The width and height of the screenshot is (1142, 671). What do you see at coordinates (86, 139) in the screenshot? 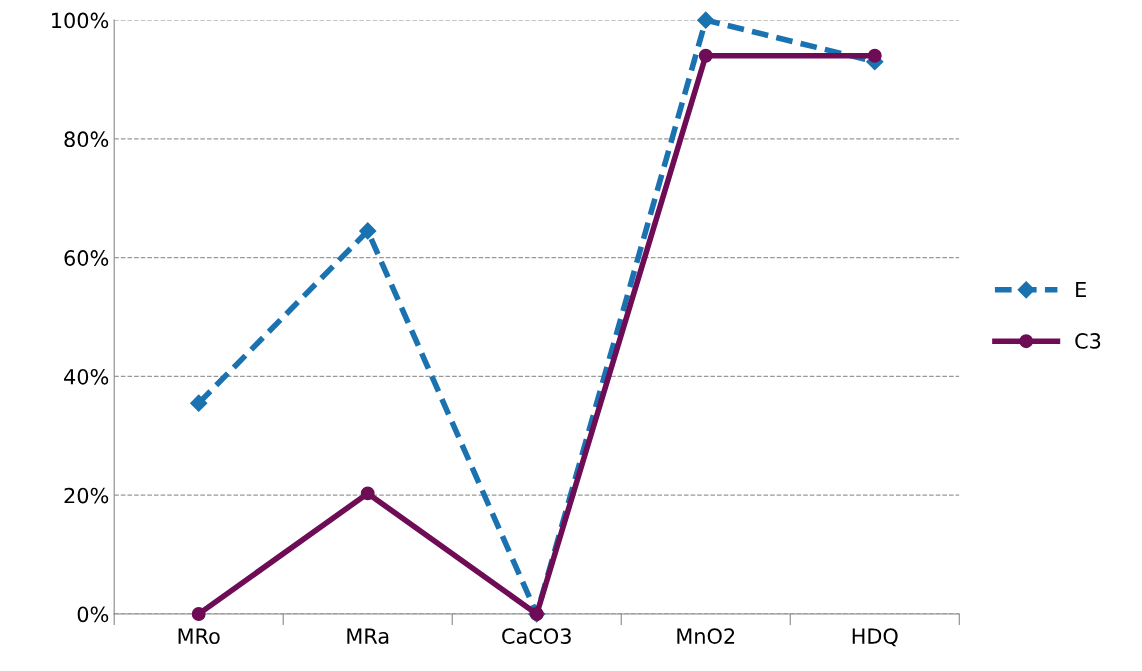
I see `y-tick-label: 80%` at bounding box center [86, 139].